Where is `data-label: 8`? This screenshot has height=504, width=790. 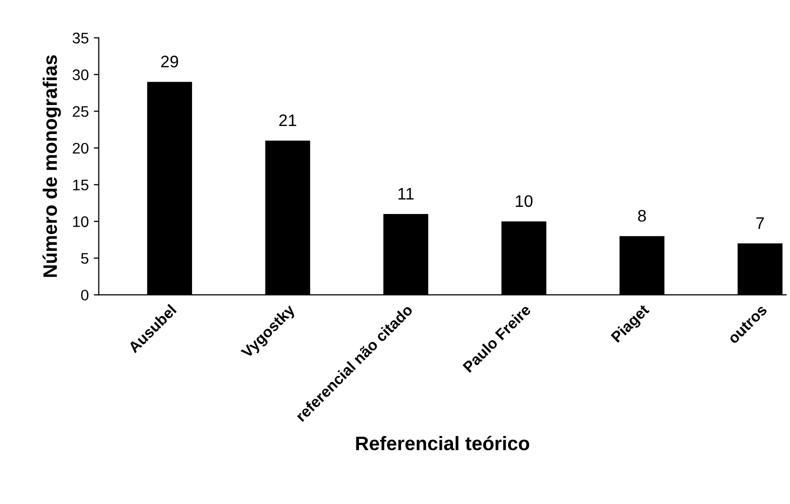 data-label: 8 is located at coordinates (642, 216).